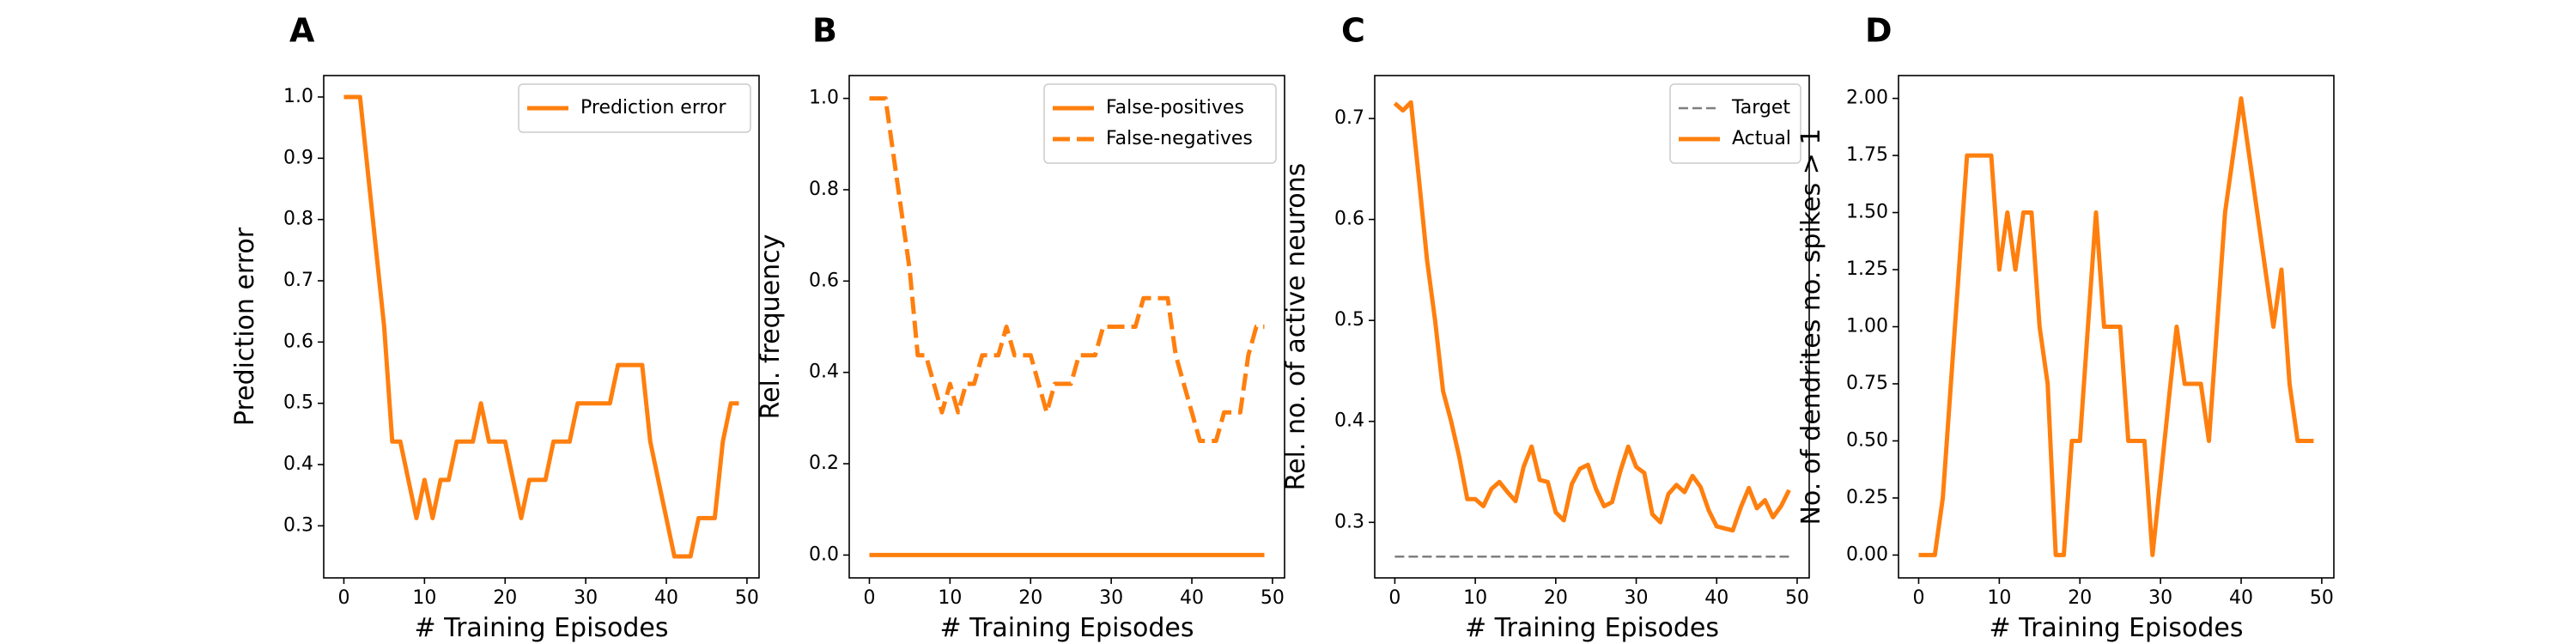  I want to click on legend-label: Actual, so click(1762, 138).